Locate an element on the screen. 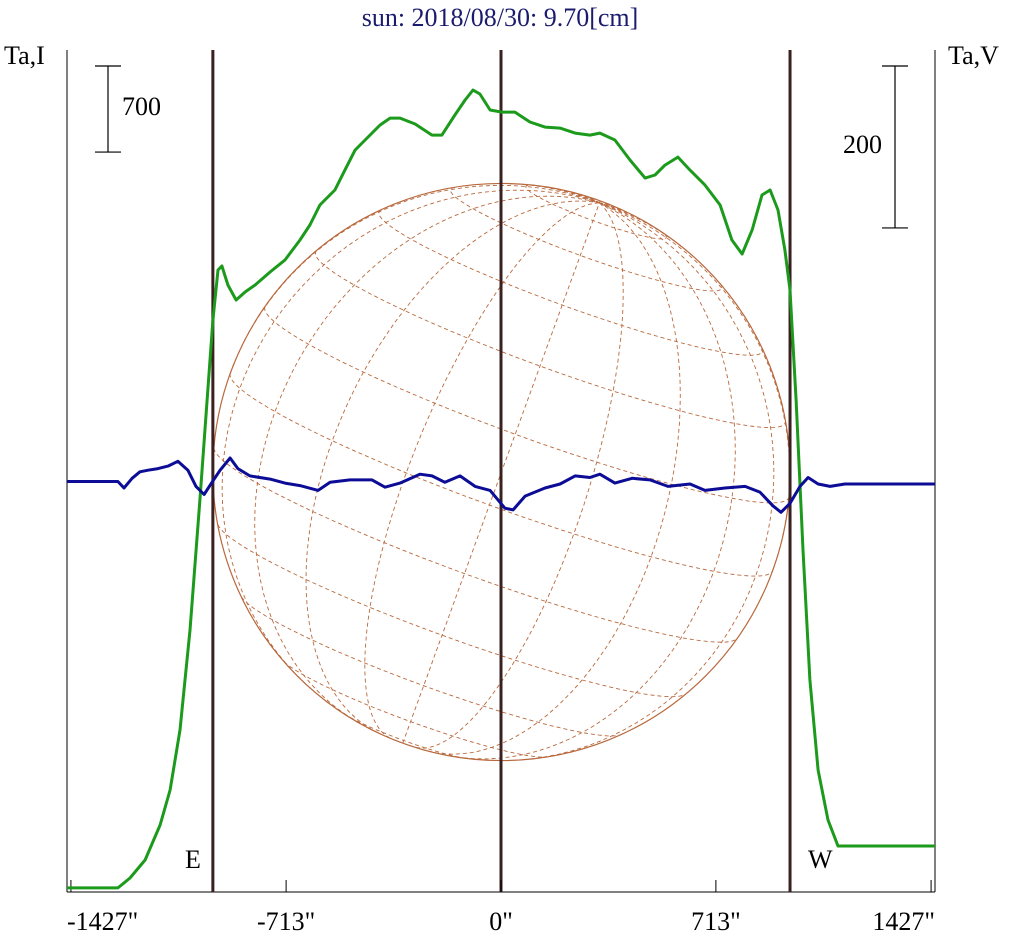  limb-label: E is located at coordinates (193, 859).